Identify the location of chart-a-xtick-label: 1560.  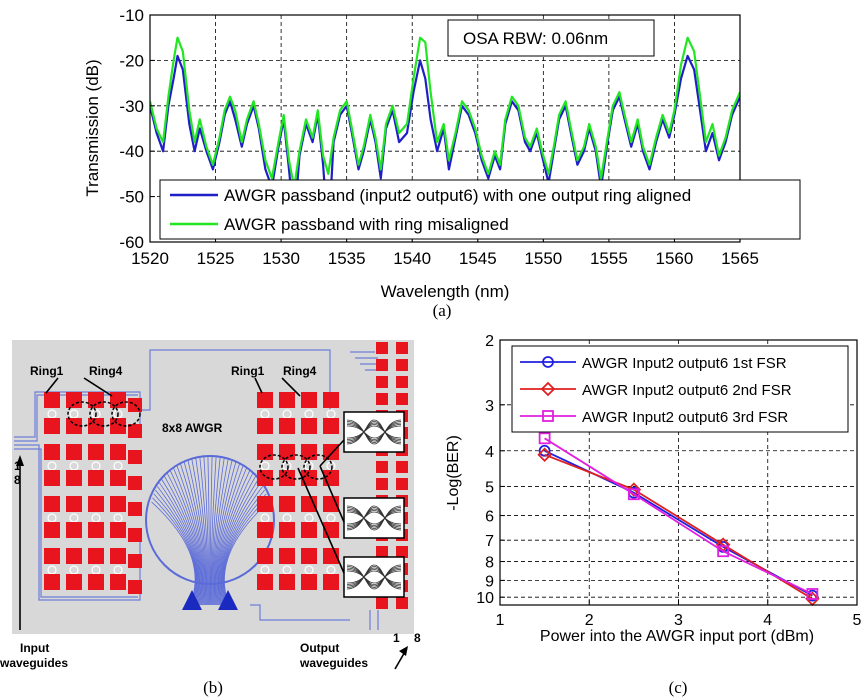
(675, 258).